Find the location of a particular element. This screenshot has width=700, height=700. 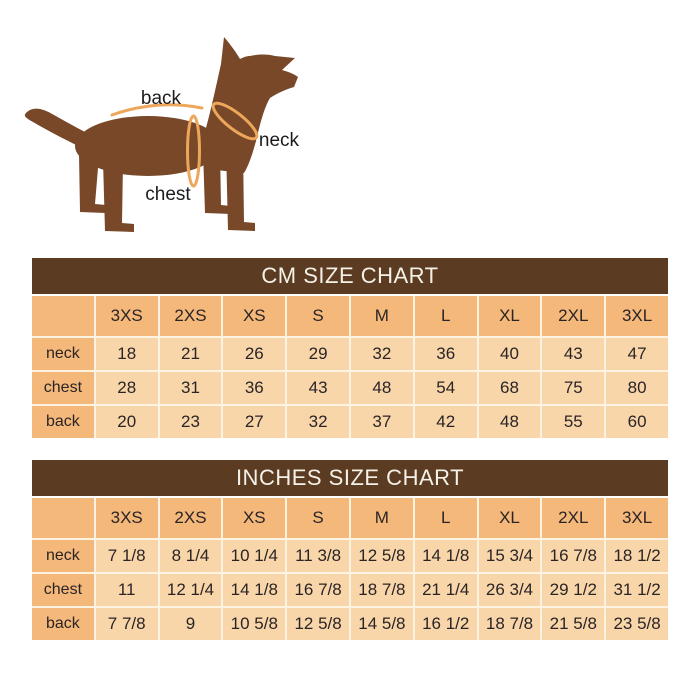

measurement-lines is located at coordinates (184, 144).